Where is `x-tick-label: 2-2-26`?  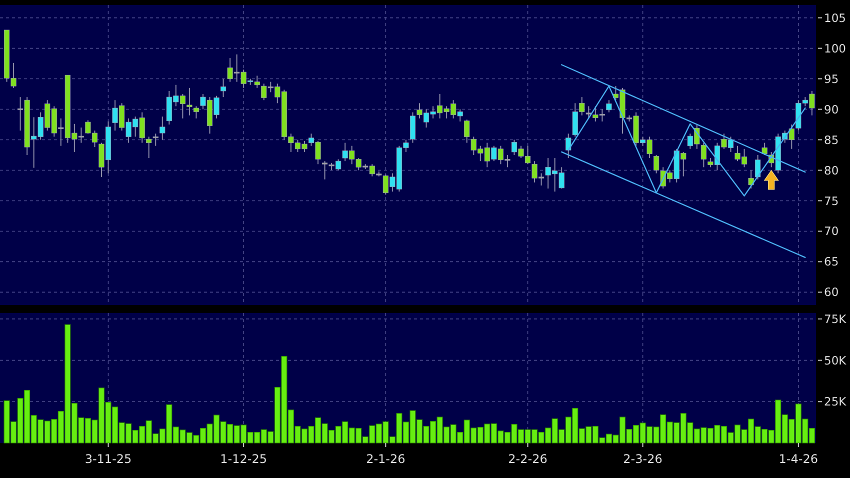 x-tick-label: 2-2-26 is located at coordinates (528, 459).